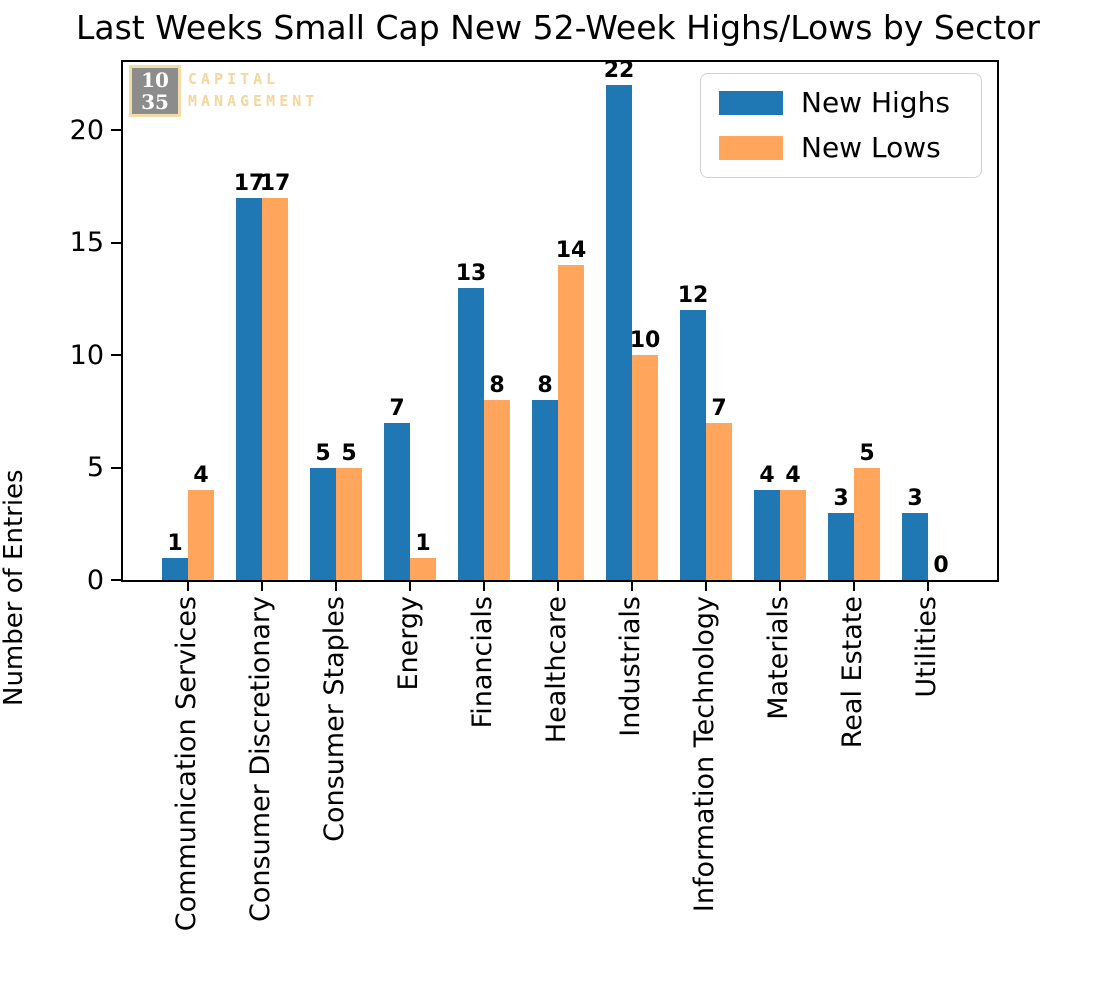 The image size is (1116, 994). I want to click on x-tick-label: Industrials, so click(630, 666).